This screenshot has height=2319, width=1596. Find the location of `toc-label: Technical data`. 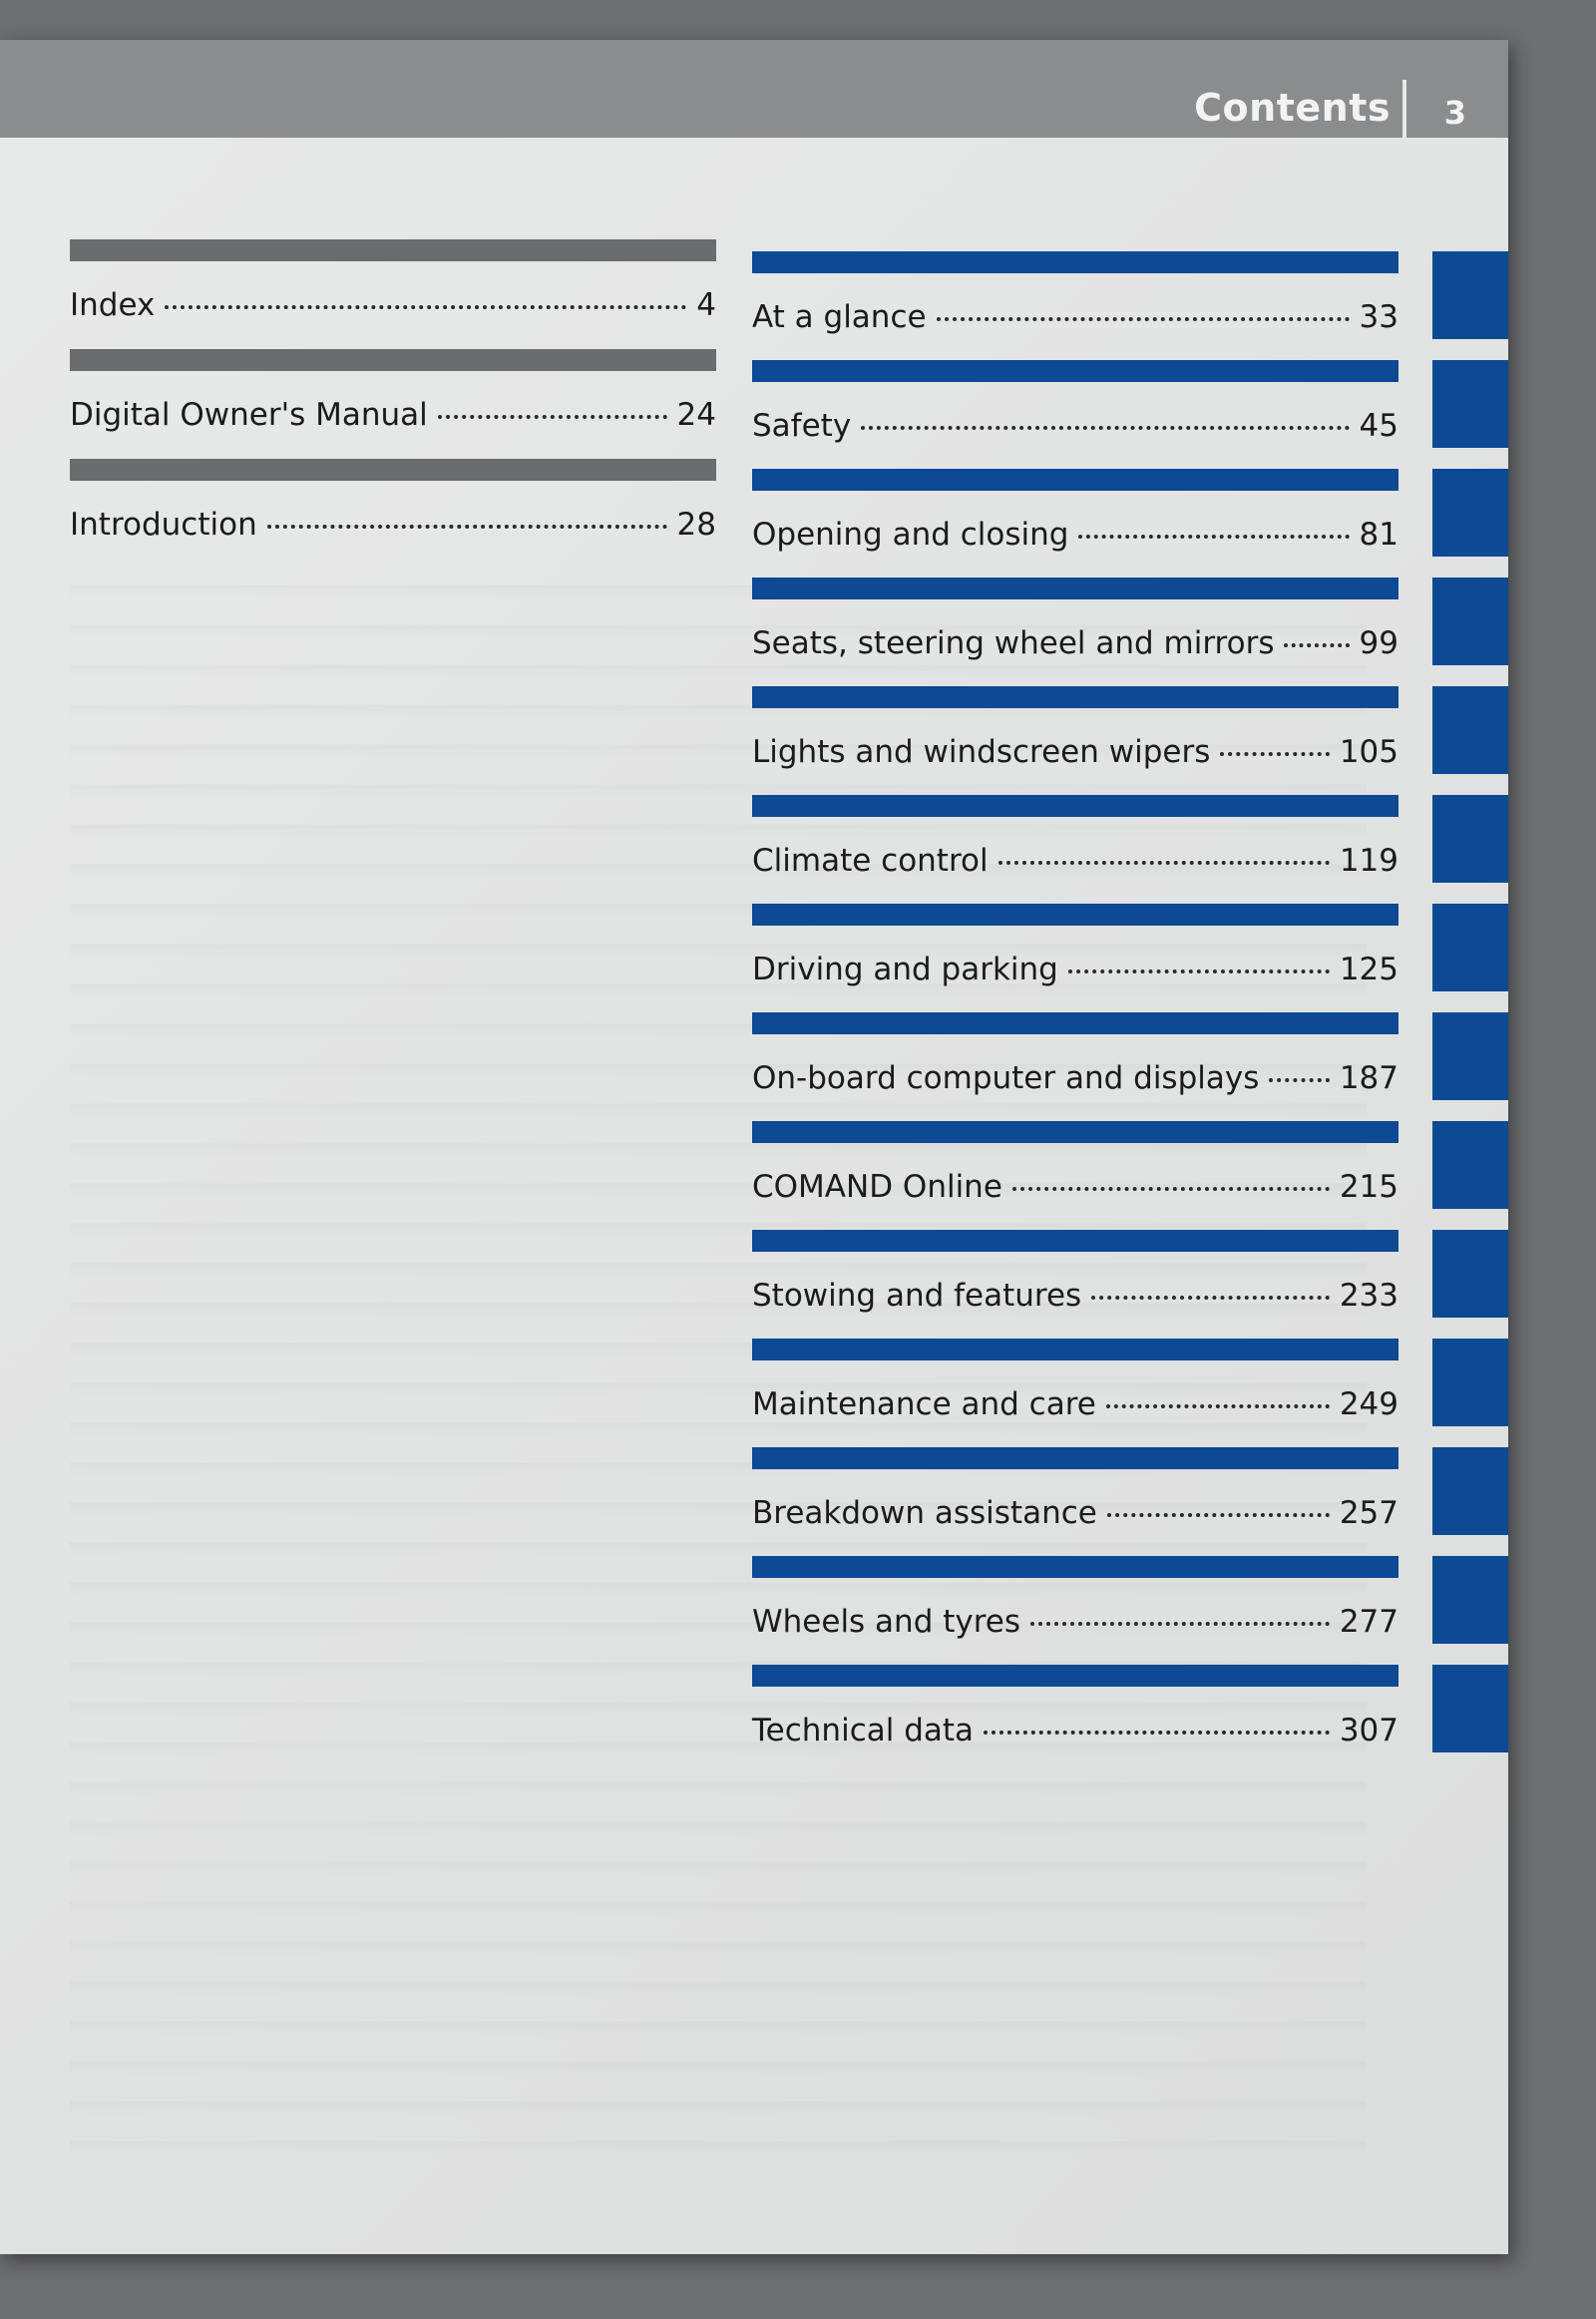

toc-label: Technical data is located at coordinates (863, 1731).